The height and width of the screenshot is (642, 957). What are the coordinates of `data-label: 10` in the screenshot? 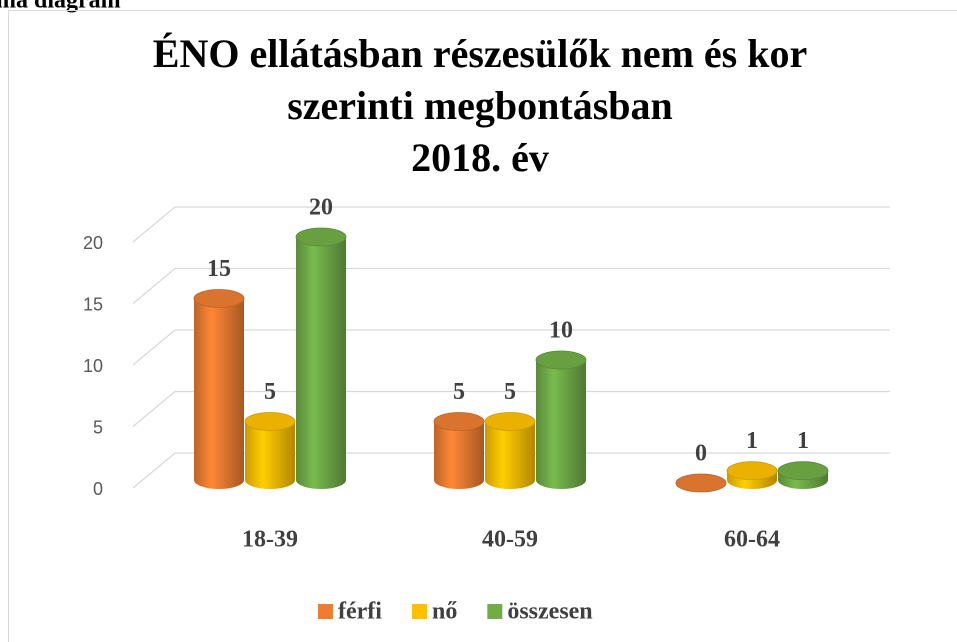 It's located at (561, 331).